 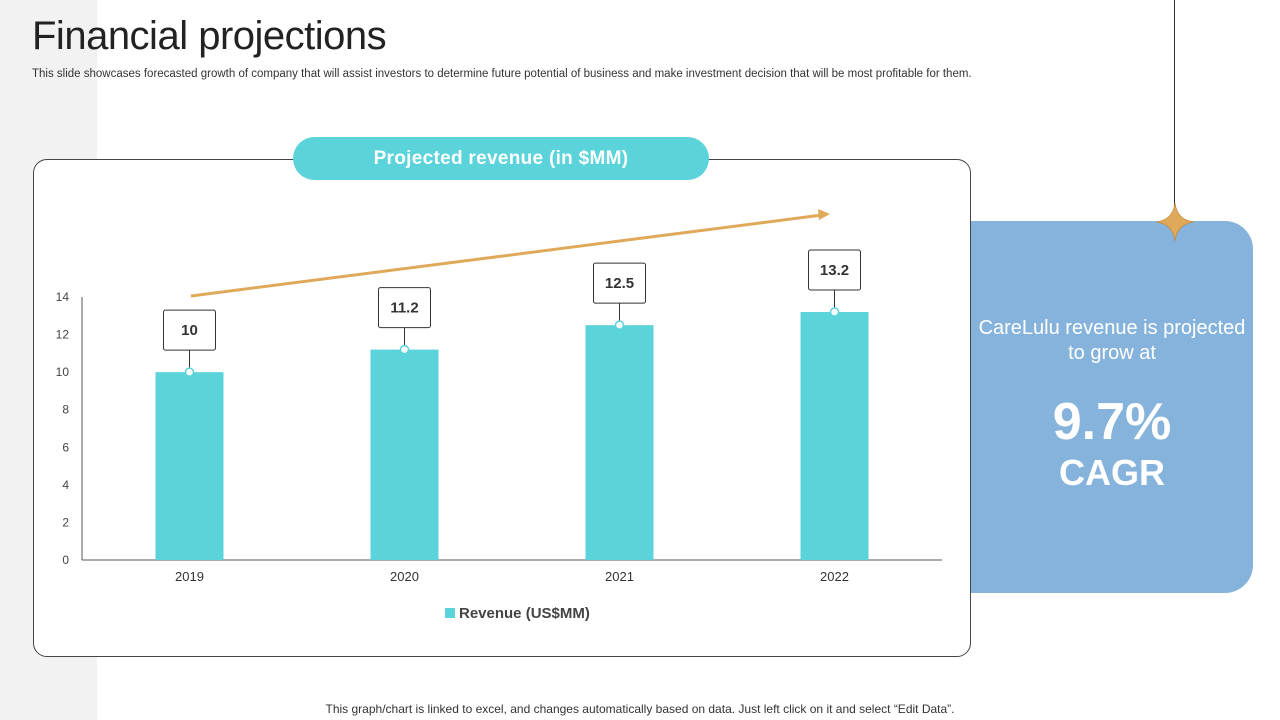 What do you see at coordinates (524, 613) in the screenshot?
I see `legend-label: Revenue (US$MM)` at bounding box center [524, 613].